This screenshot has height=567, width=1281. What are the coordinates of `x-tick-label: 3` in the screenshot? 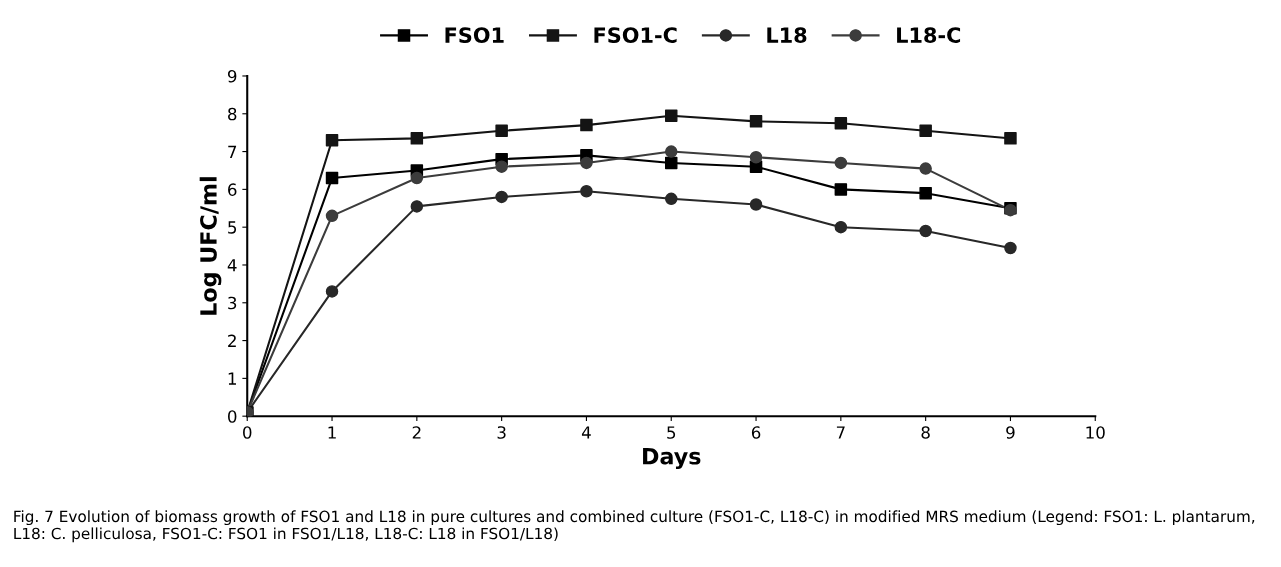 It's located at (501, 432).